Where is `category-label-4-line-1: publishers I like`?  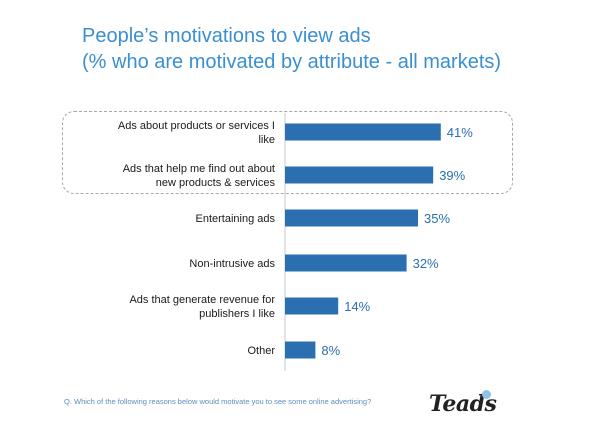
category-label-4-line-1: publishers I like is located at coordinates (237, 314).